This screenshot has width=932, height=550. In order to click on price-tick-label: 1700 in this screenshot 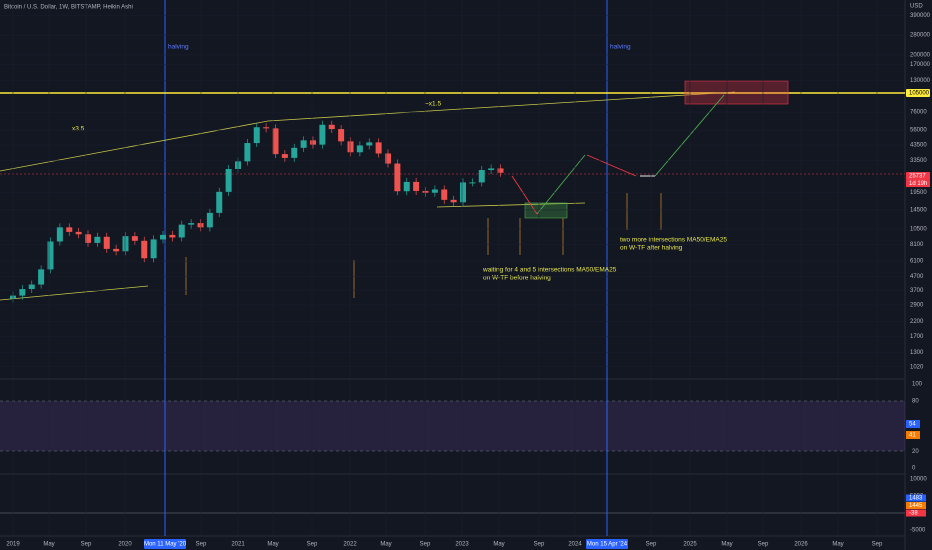, I will do `click(917, 337)`.